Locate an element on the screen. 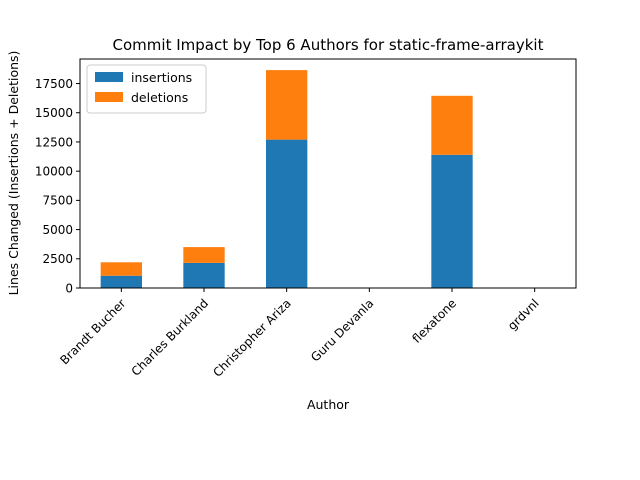 Image resolution: width=640 pixels, height=480 pixels. legend-swatch-insertions is located at coordinates (109, 77).